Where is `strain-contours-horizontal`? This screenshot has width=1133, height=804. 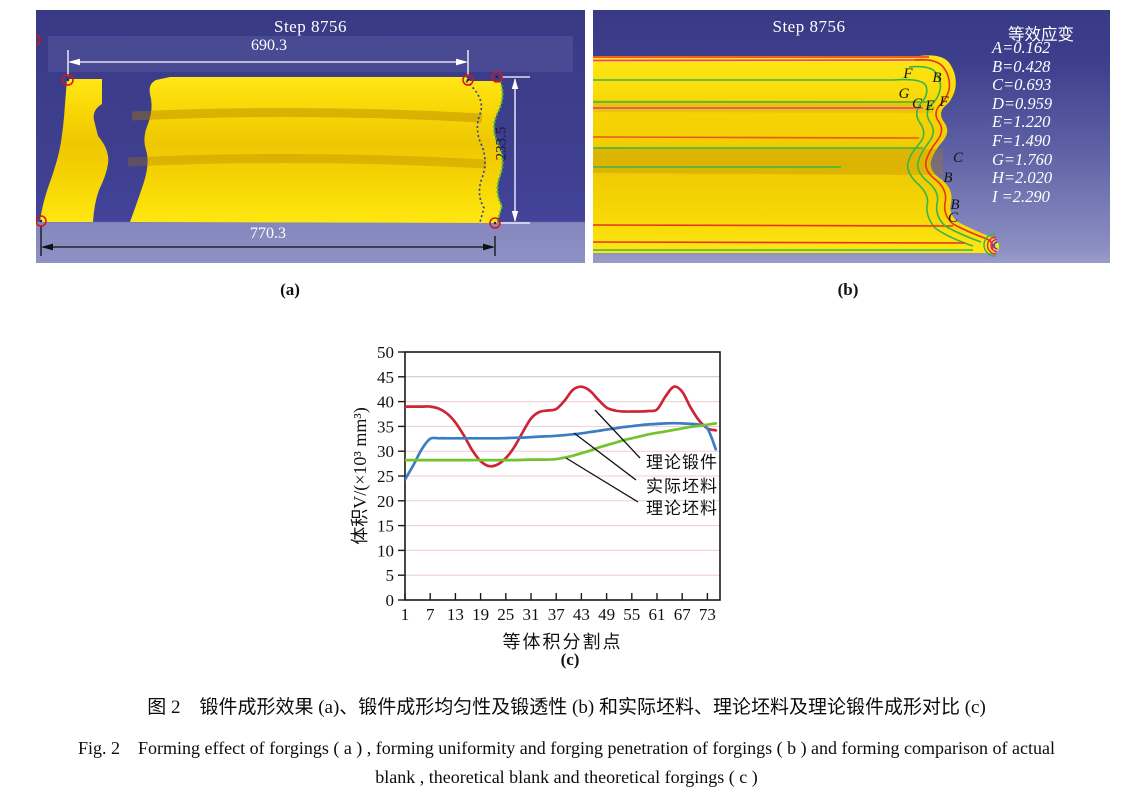 strain-contours-horizontal is located at coordinates (783, 153).